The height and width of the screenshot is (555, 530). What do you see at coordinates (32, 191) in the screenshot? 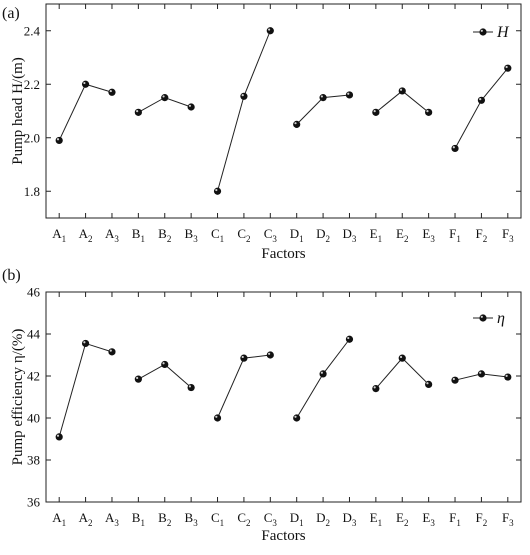
I see `y-tick-label: 1.8` at bounding box center [32, 191].